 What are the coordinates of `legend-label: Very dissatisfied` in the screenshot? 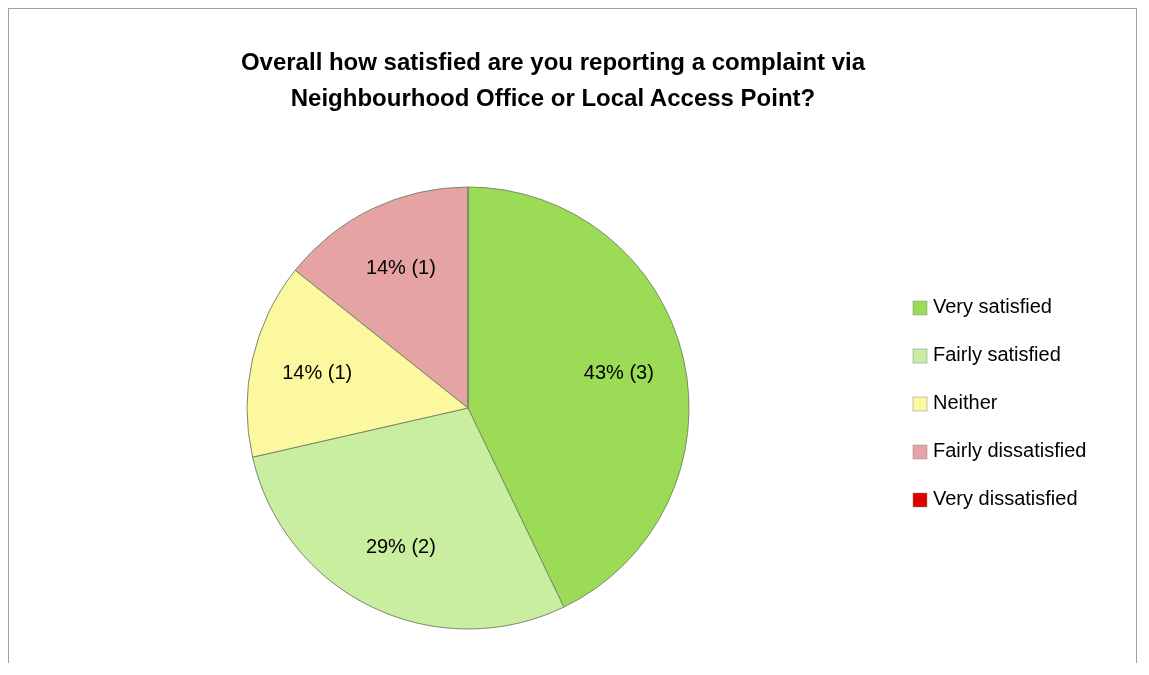 It's located at (1005, 498).